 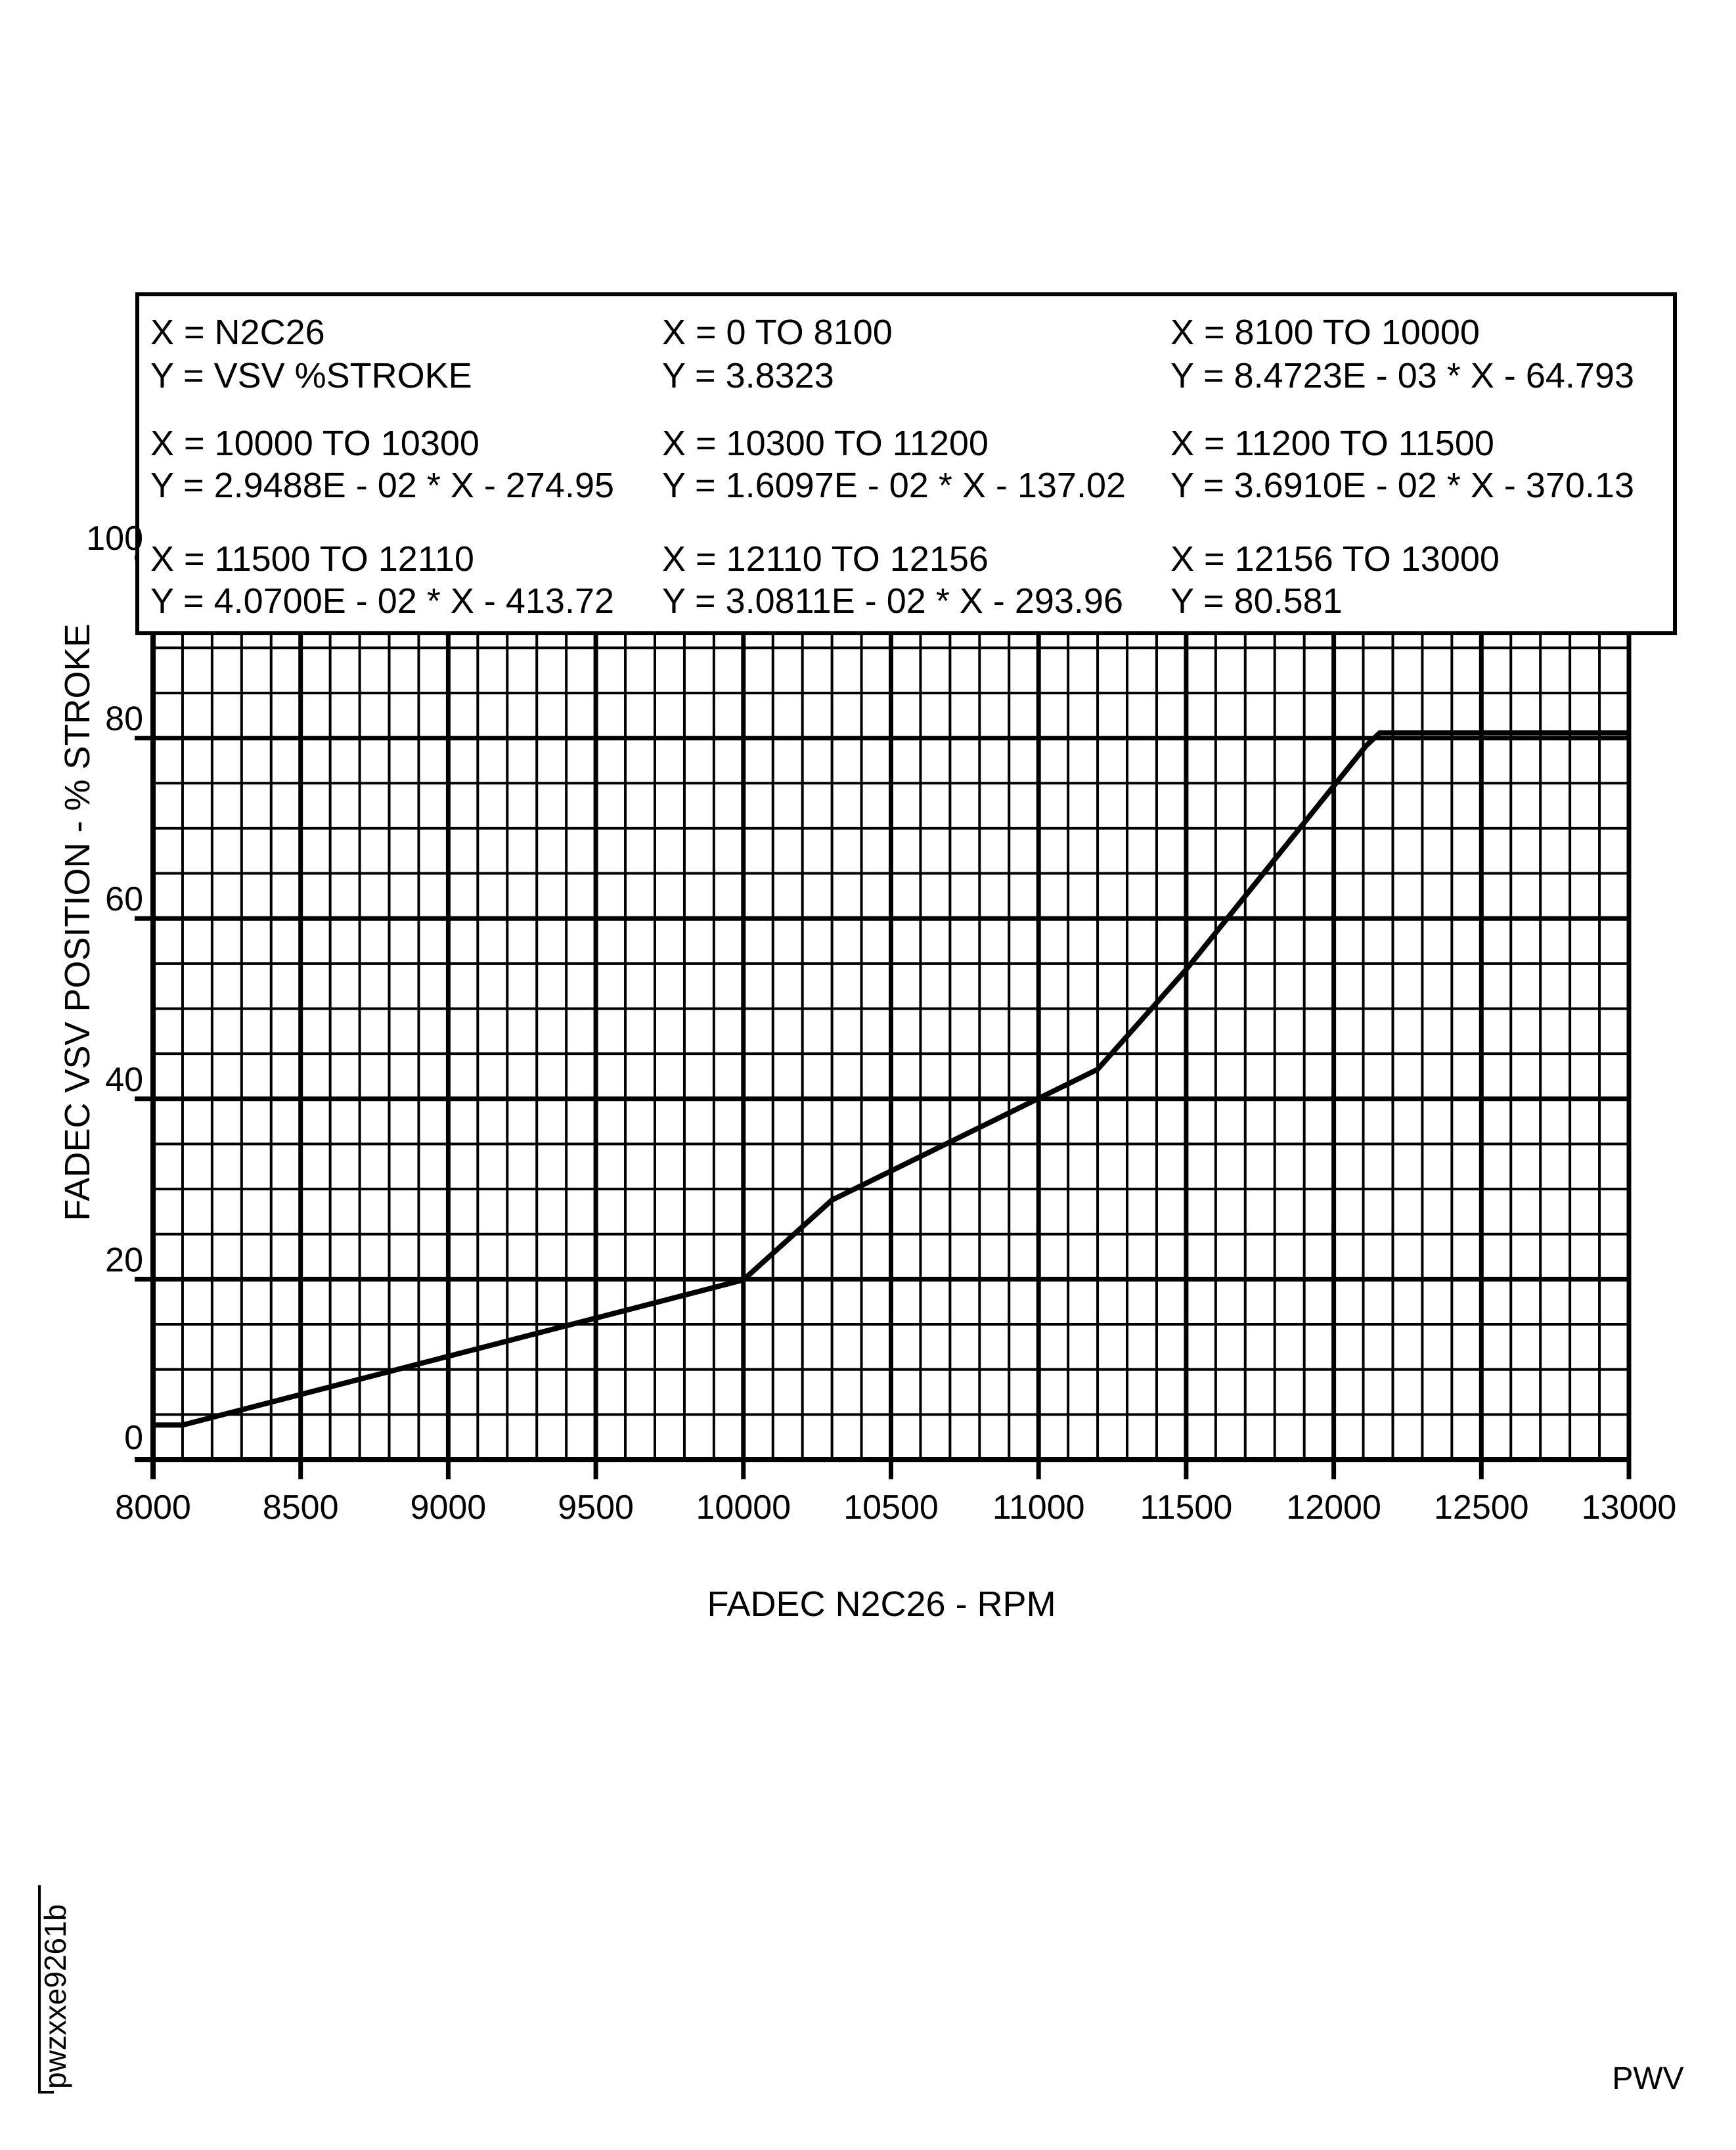 I want to click on x-tick-label: 8500, so click(x=301, y=1508).